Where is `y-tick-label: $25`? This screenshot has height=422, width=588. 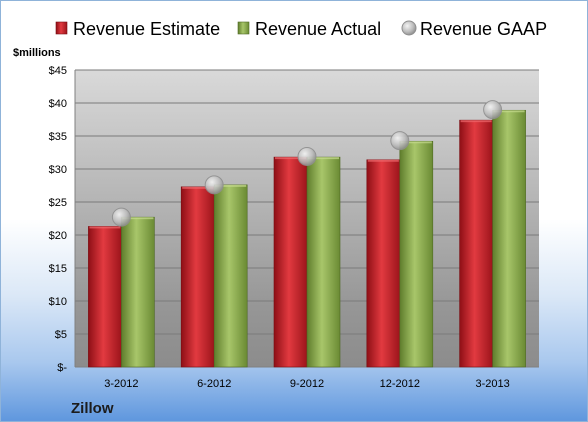 y-tick-label: $25 is located at coordinates (58, 203).